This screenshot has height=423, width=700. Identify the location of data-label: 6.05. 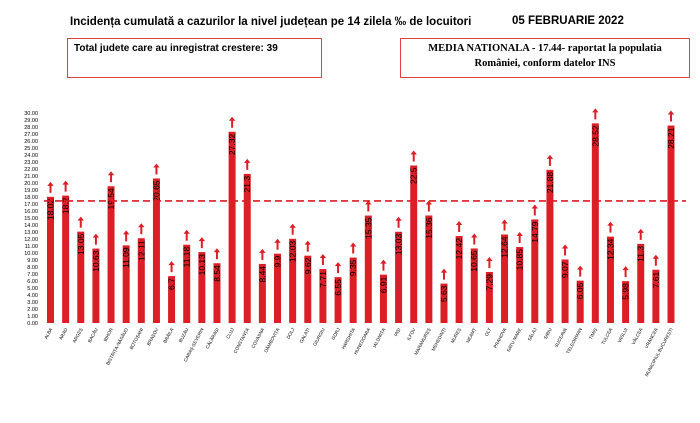
(580, 290).